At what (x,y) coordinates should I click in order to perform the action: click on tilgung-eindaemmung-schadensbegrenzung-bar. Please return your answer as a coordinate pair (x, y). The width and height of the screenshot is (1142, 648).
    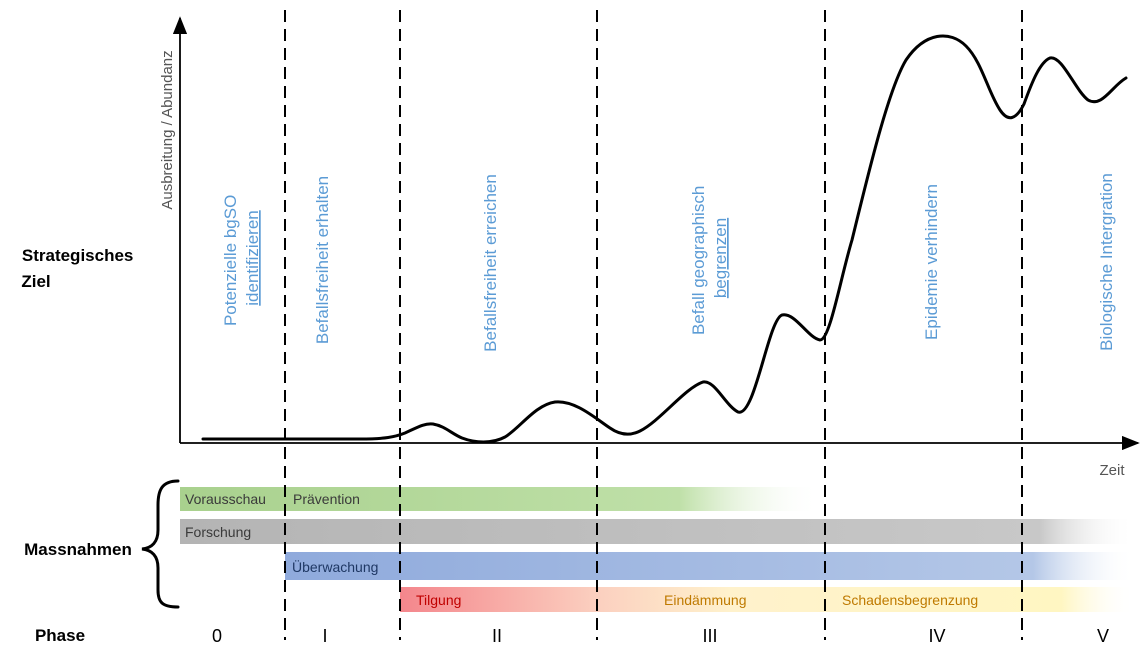
    Looking at the image, I should click on (767, 599).